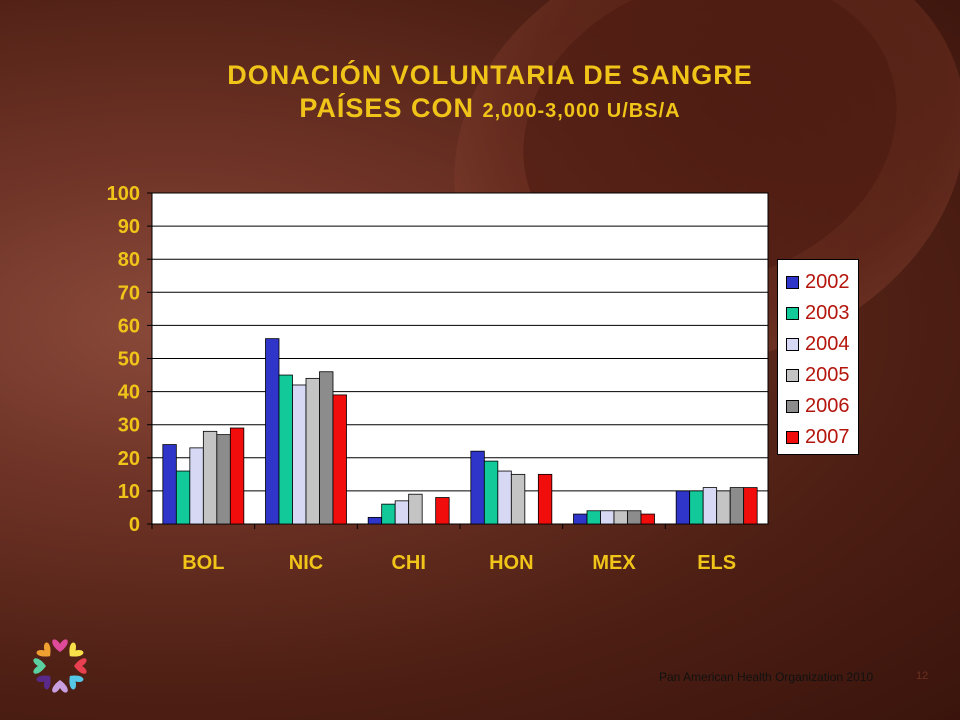 This screenshot has height=720, width=960. I want to click on x-tick-label: ELS, so click(716, 563).